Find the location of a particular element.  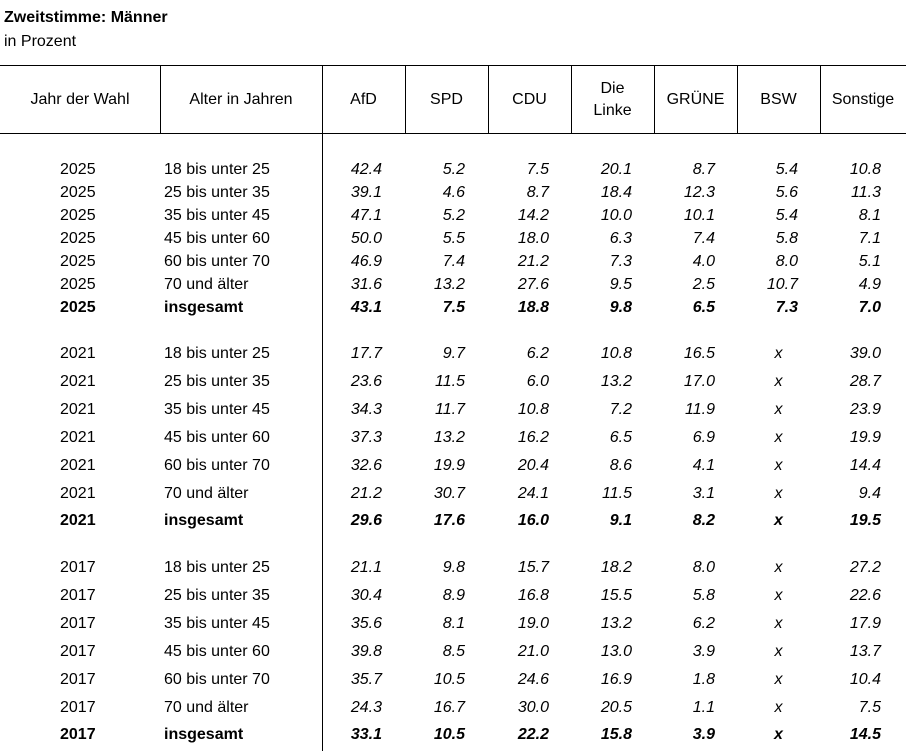

value-cell: 47.1 is located at coordinates (366, 215).